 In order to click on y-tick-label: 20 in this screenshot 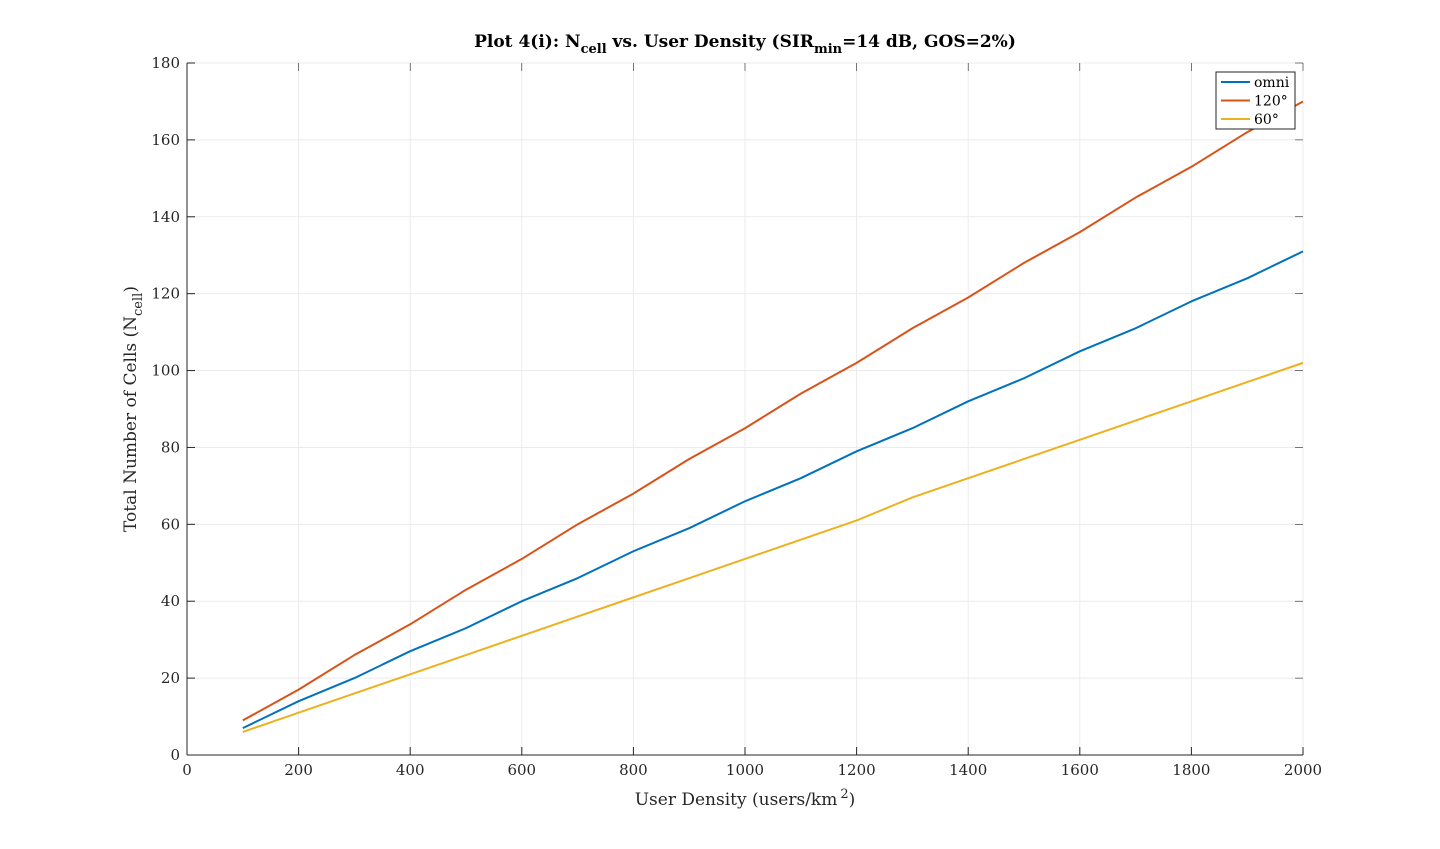, I will do `click(170, 678)`.